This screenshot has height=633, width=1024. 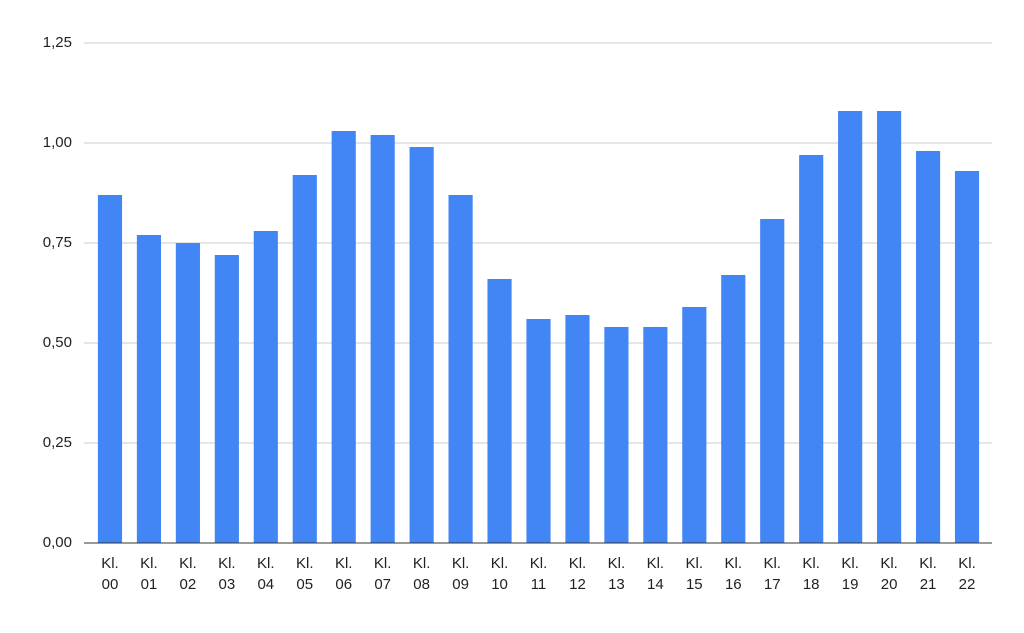 What do you see at coordinates (811, 574) in the screenshot?
I see `x-tick-label: Kl. 18` at bounding box center [811, 574].